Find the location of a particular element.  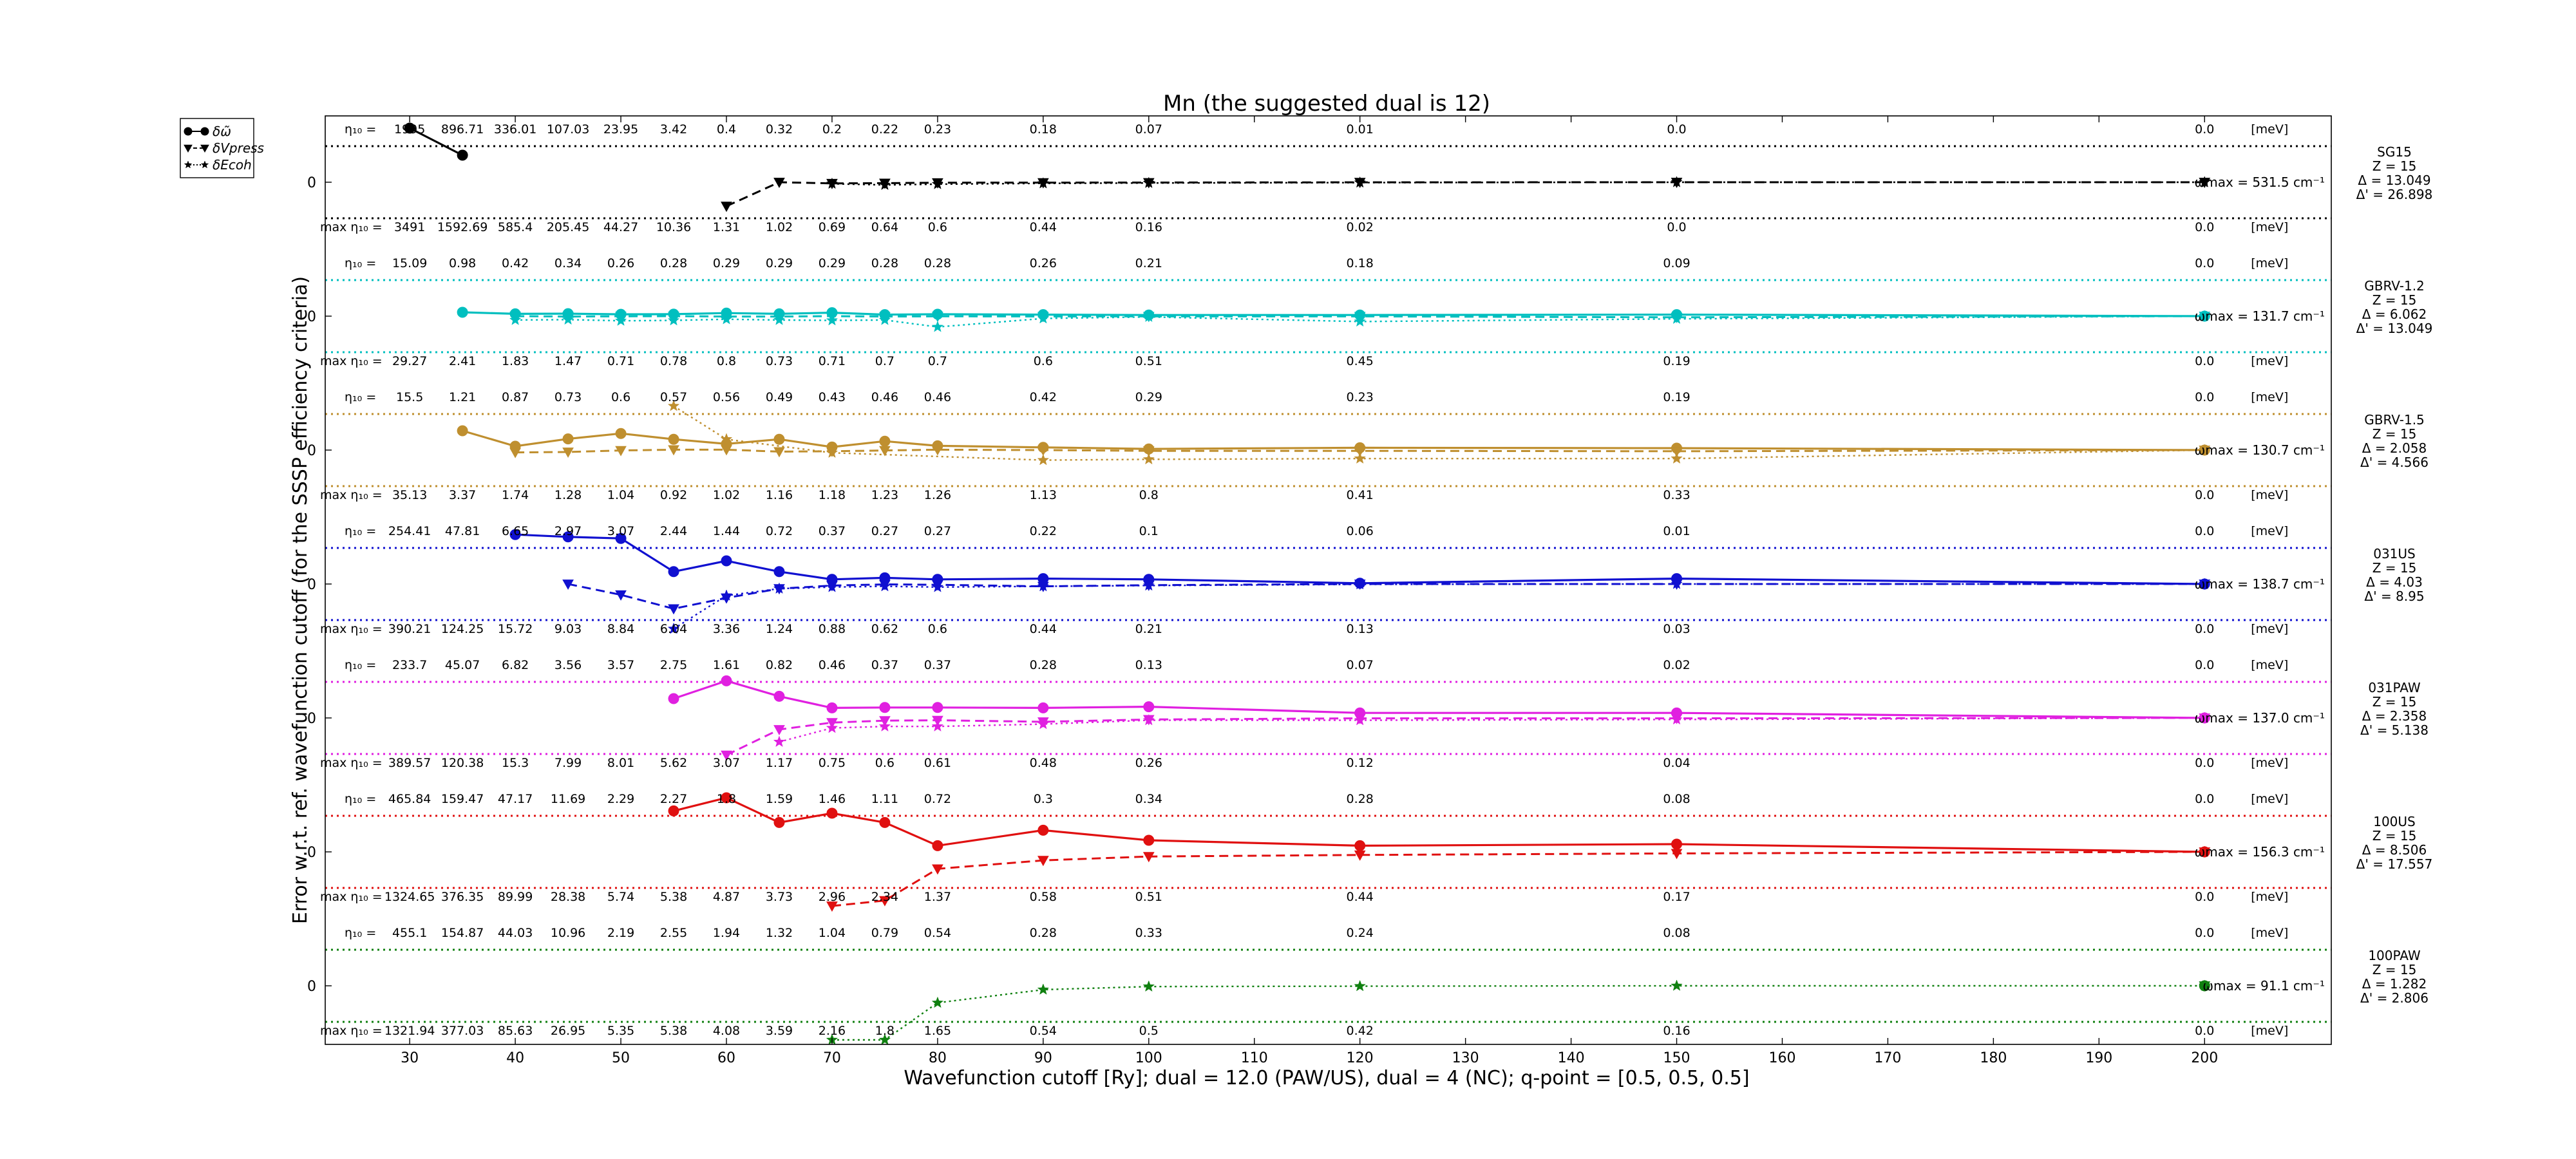

pseudo-info-line: Δ = 2.358 is located at coordinates (2394, 716).